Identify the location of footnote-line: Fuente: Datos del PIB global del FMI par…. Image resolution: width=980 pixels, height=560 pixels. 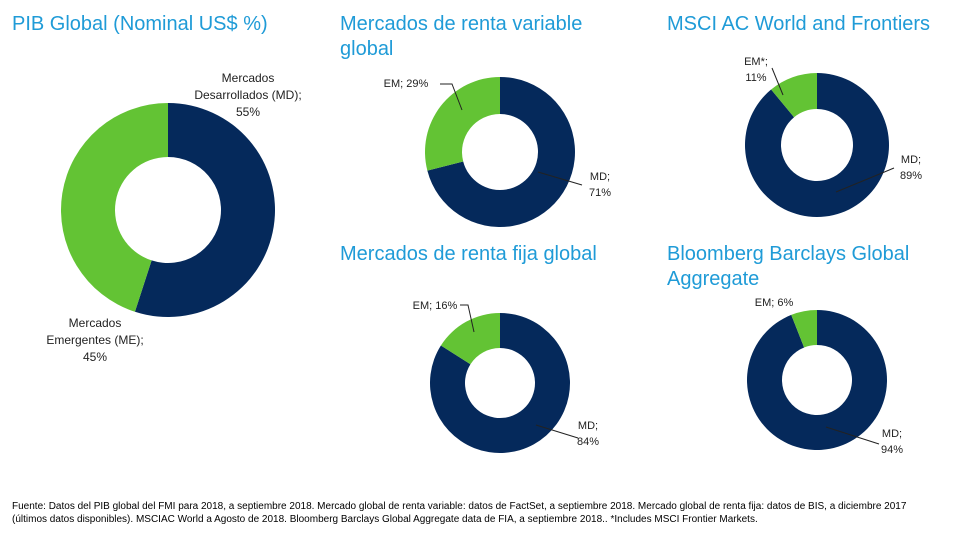
(459, 506).